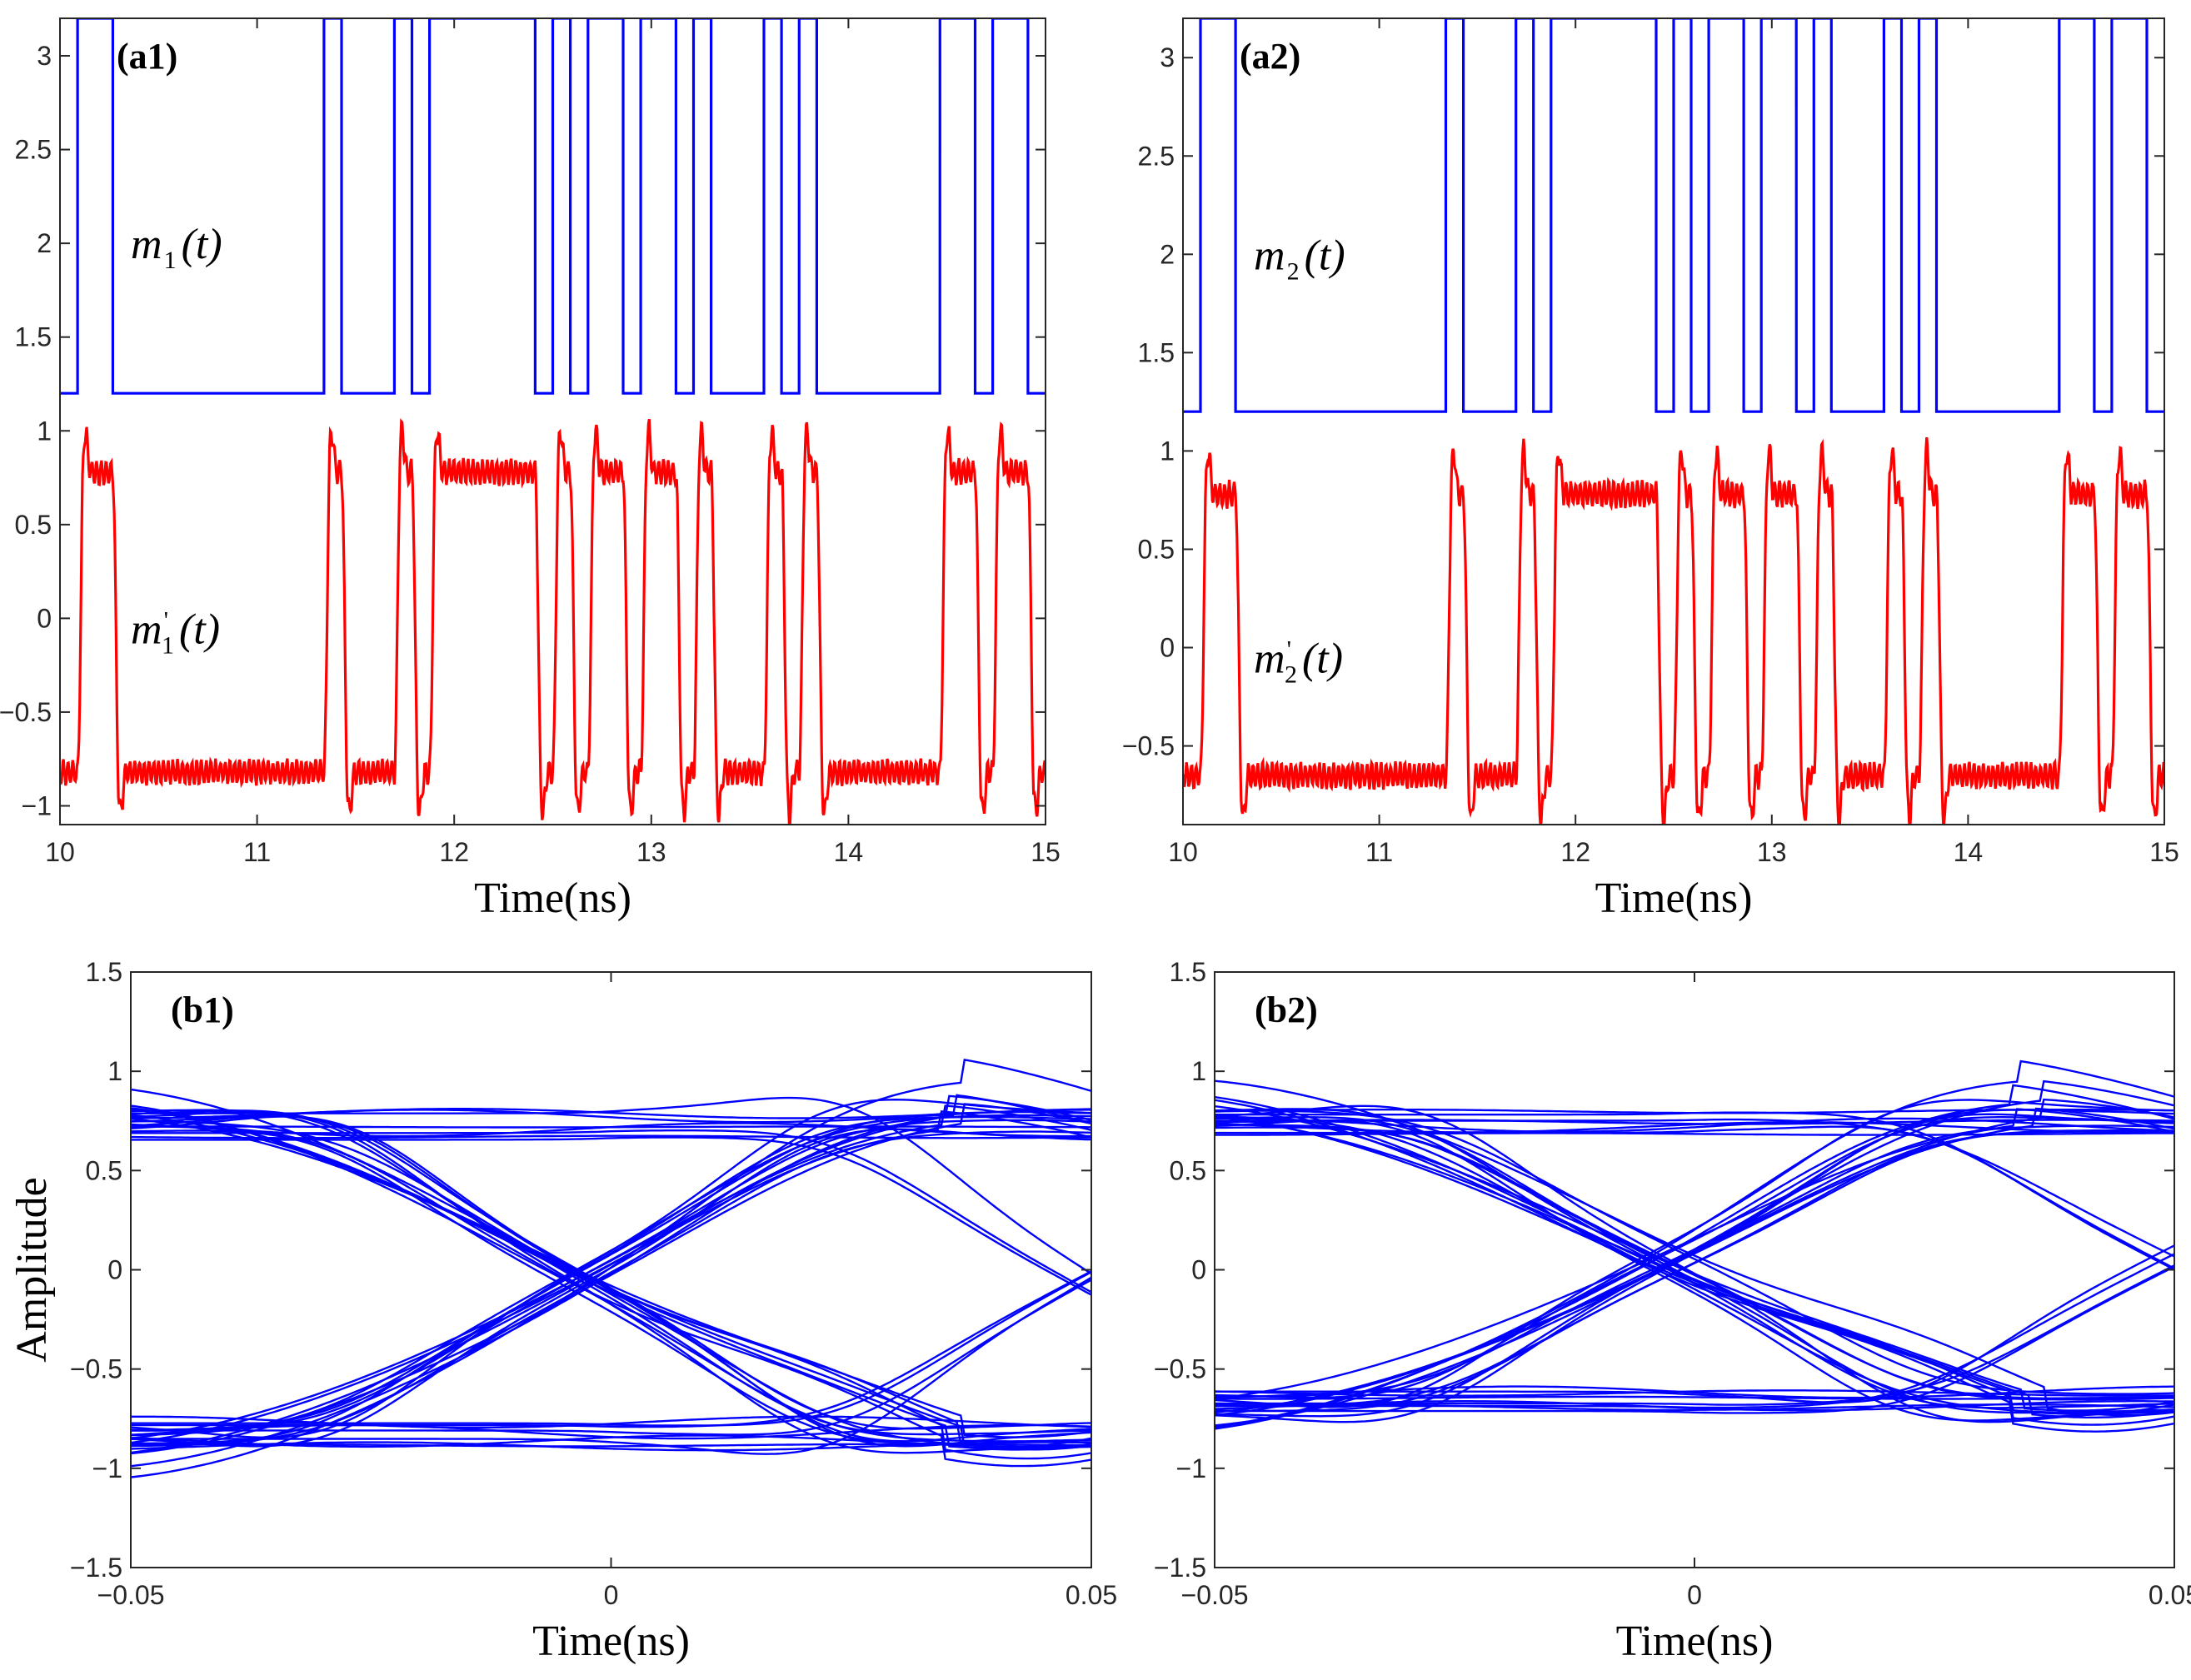 The width and height of the screenshot is (2191, 1680). Describe the element at coordinates (1299, 258) in the screenshot. I see `signal-label: m2 (t)` at that location.